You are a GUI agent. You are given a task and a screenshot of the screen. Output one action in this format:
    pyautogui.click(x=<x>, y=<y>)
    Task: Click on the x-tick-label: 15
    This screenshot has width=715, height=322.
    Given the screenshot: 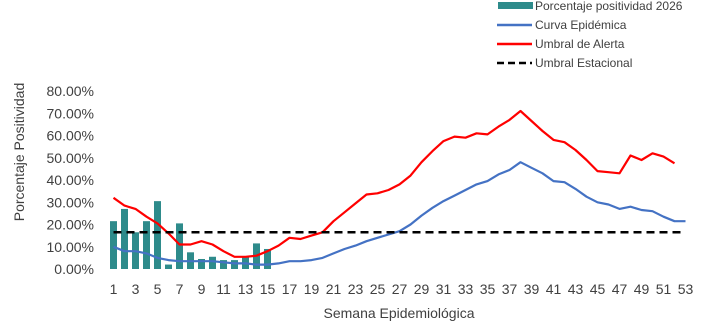 What is the action you would take?
    pyautogui.click(x=268, y=289)
    